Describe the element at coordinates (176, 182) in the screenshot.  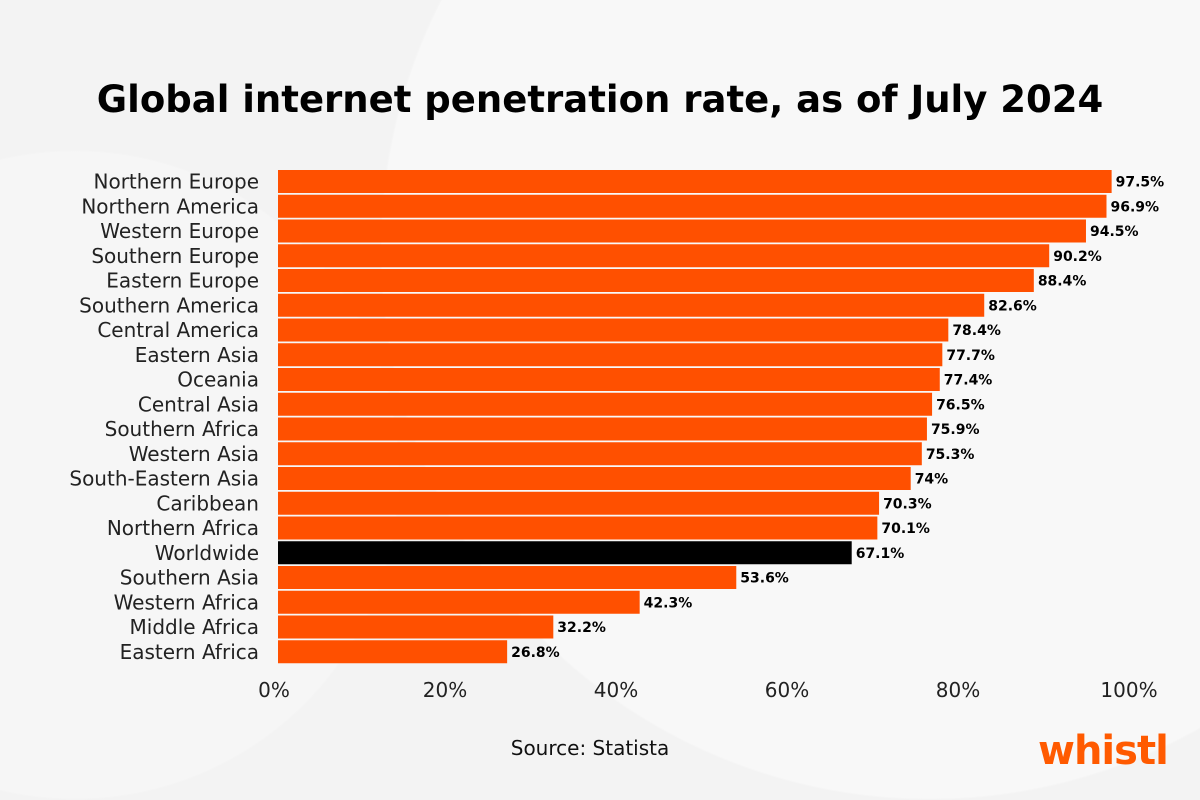
I see `category-label: Northern Europe` at that location.